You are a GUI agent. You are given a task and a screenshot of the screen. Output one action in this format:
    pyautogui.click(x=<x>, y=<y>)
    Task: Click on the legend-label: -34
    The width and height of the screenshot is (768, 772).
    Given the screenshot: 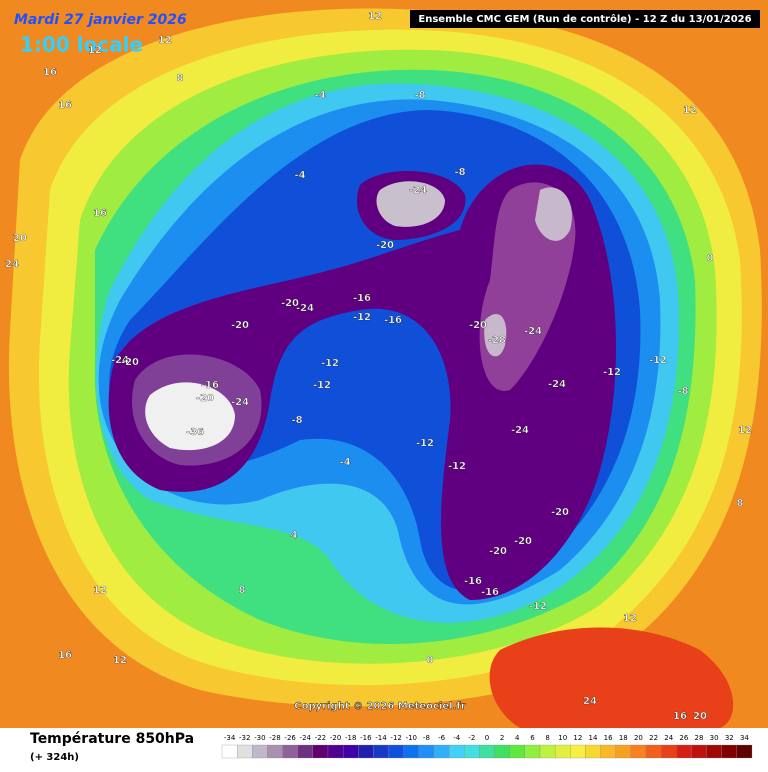 What is the action you would take?
    pyautogui.click(x=230, y=738)
    